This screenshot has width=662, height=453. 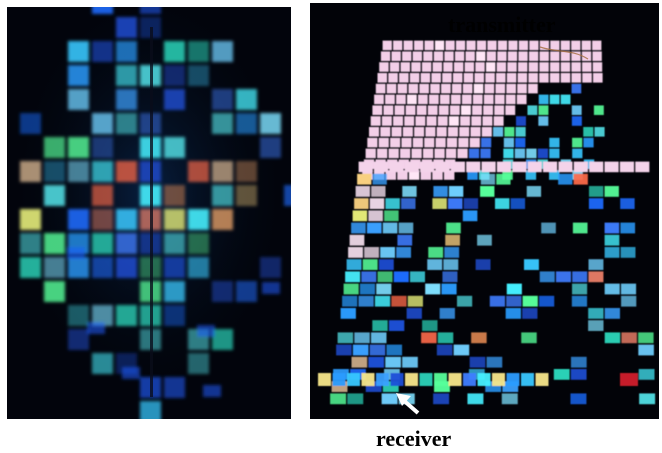 What do you see at coordinates (502, 24) in the screenshot?
I see `transmitter-label: transmitter` at bounding box center [502, 24].